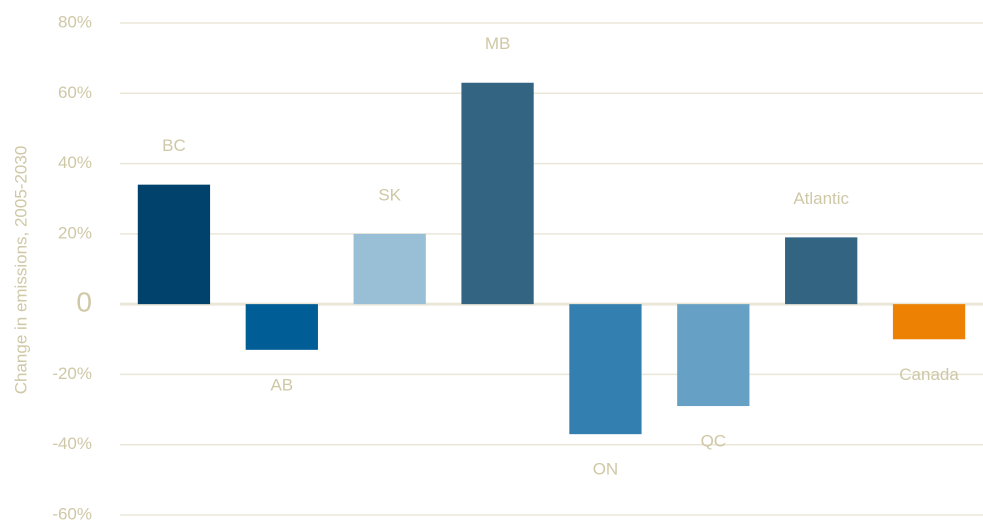 Image resolution: width=983 pixels, height=525 pixels. Describe the element at coordinates (389, 194) in the screenshot. I see `category-label: SK` at that location.